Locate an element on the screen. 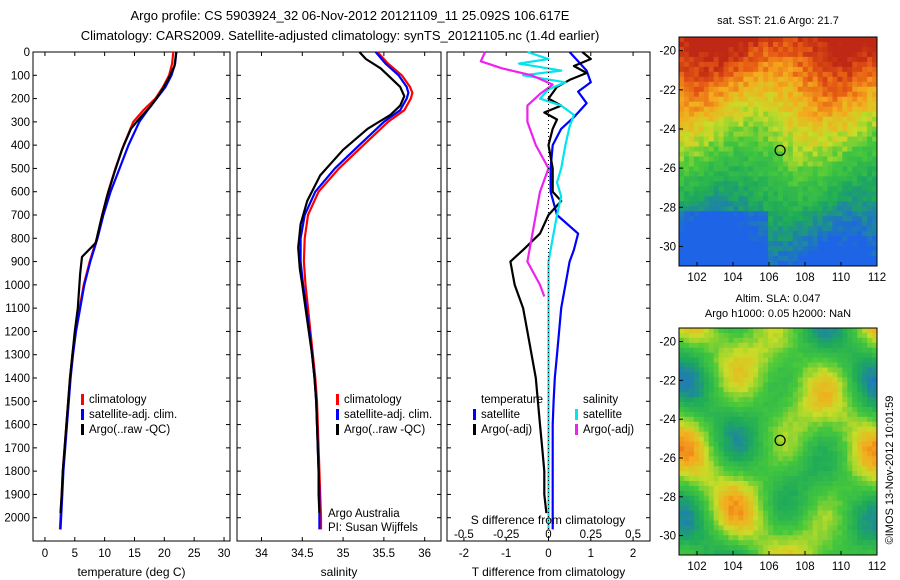 This screenshot has height=580, width=900. legend-swatch is located at coordinates (337, 429).